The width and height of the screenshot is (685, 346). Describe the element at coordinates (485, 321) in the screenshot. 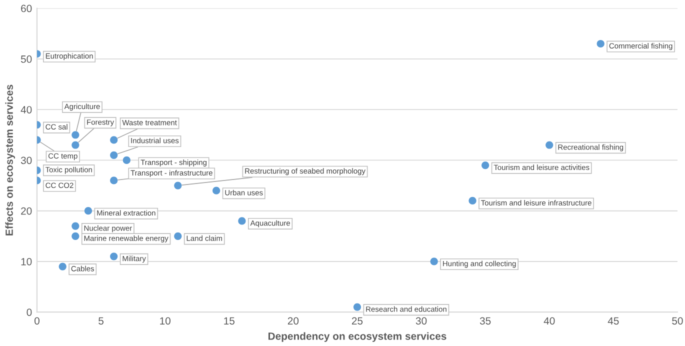

I see `x-tick-label: 35` at that location.